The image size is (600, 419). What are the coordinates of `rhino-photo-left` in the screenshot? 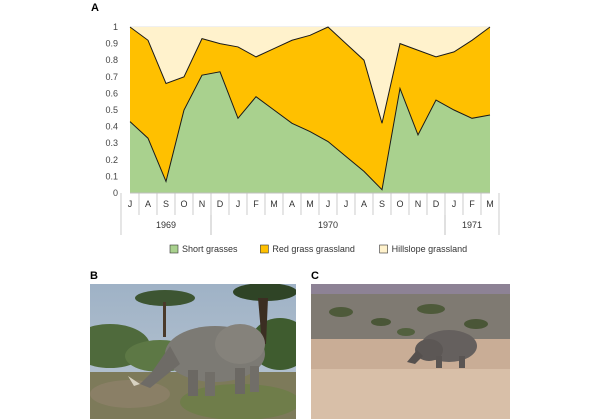 It's located at (193, 351).